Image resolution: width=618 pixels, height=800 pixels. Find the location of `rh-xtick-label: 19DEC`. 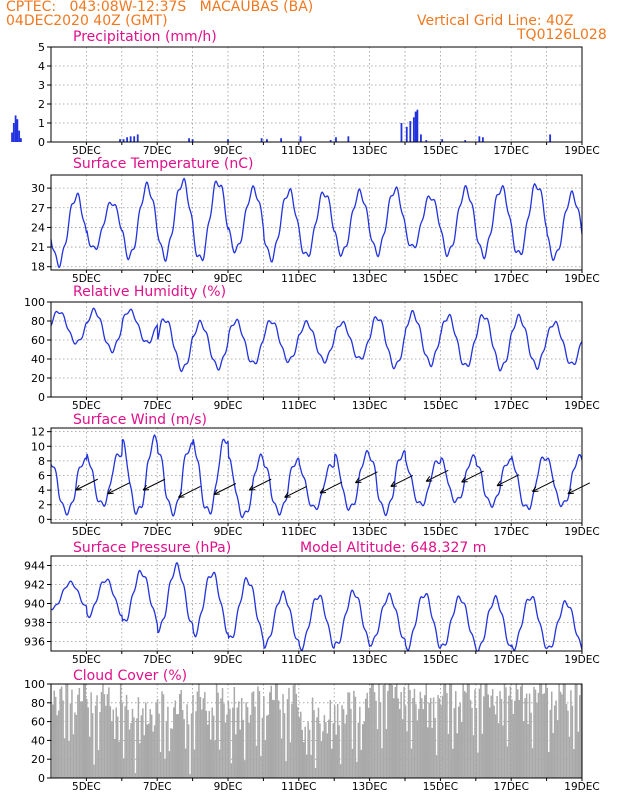

rh-xtick-label: 19DEC is located at coordinates (581, 406).